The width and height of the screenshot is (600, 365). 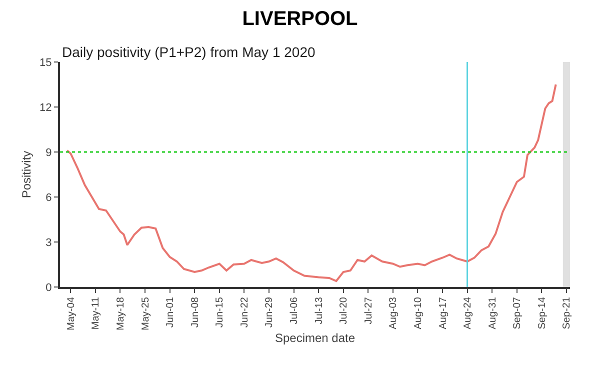 What do you see at coordinates (26, 174) in the screenshot?
I see `y-axis-title: Positivity` at bounding box center [26, 174].